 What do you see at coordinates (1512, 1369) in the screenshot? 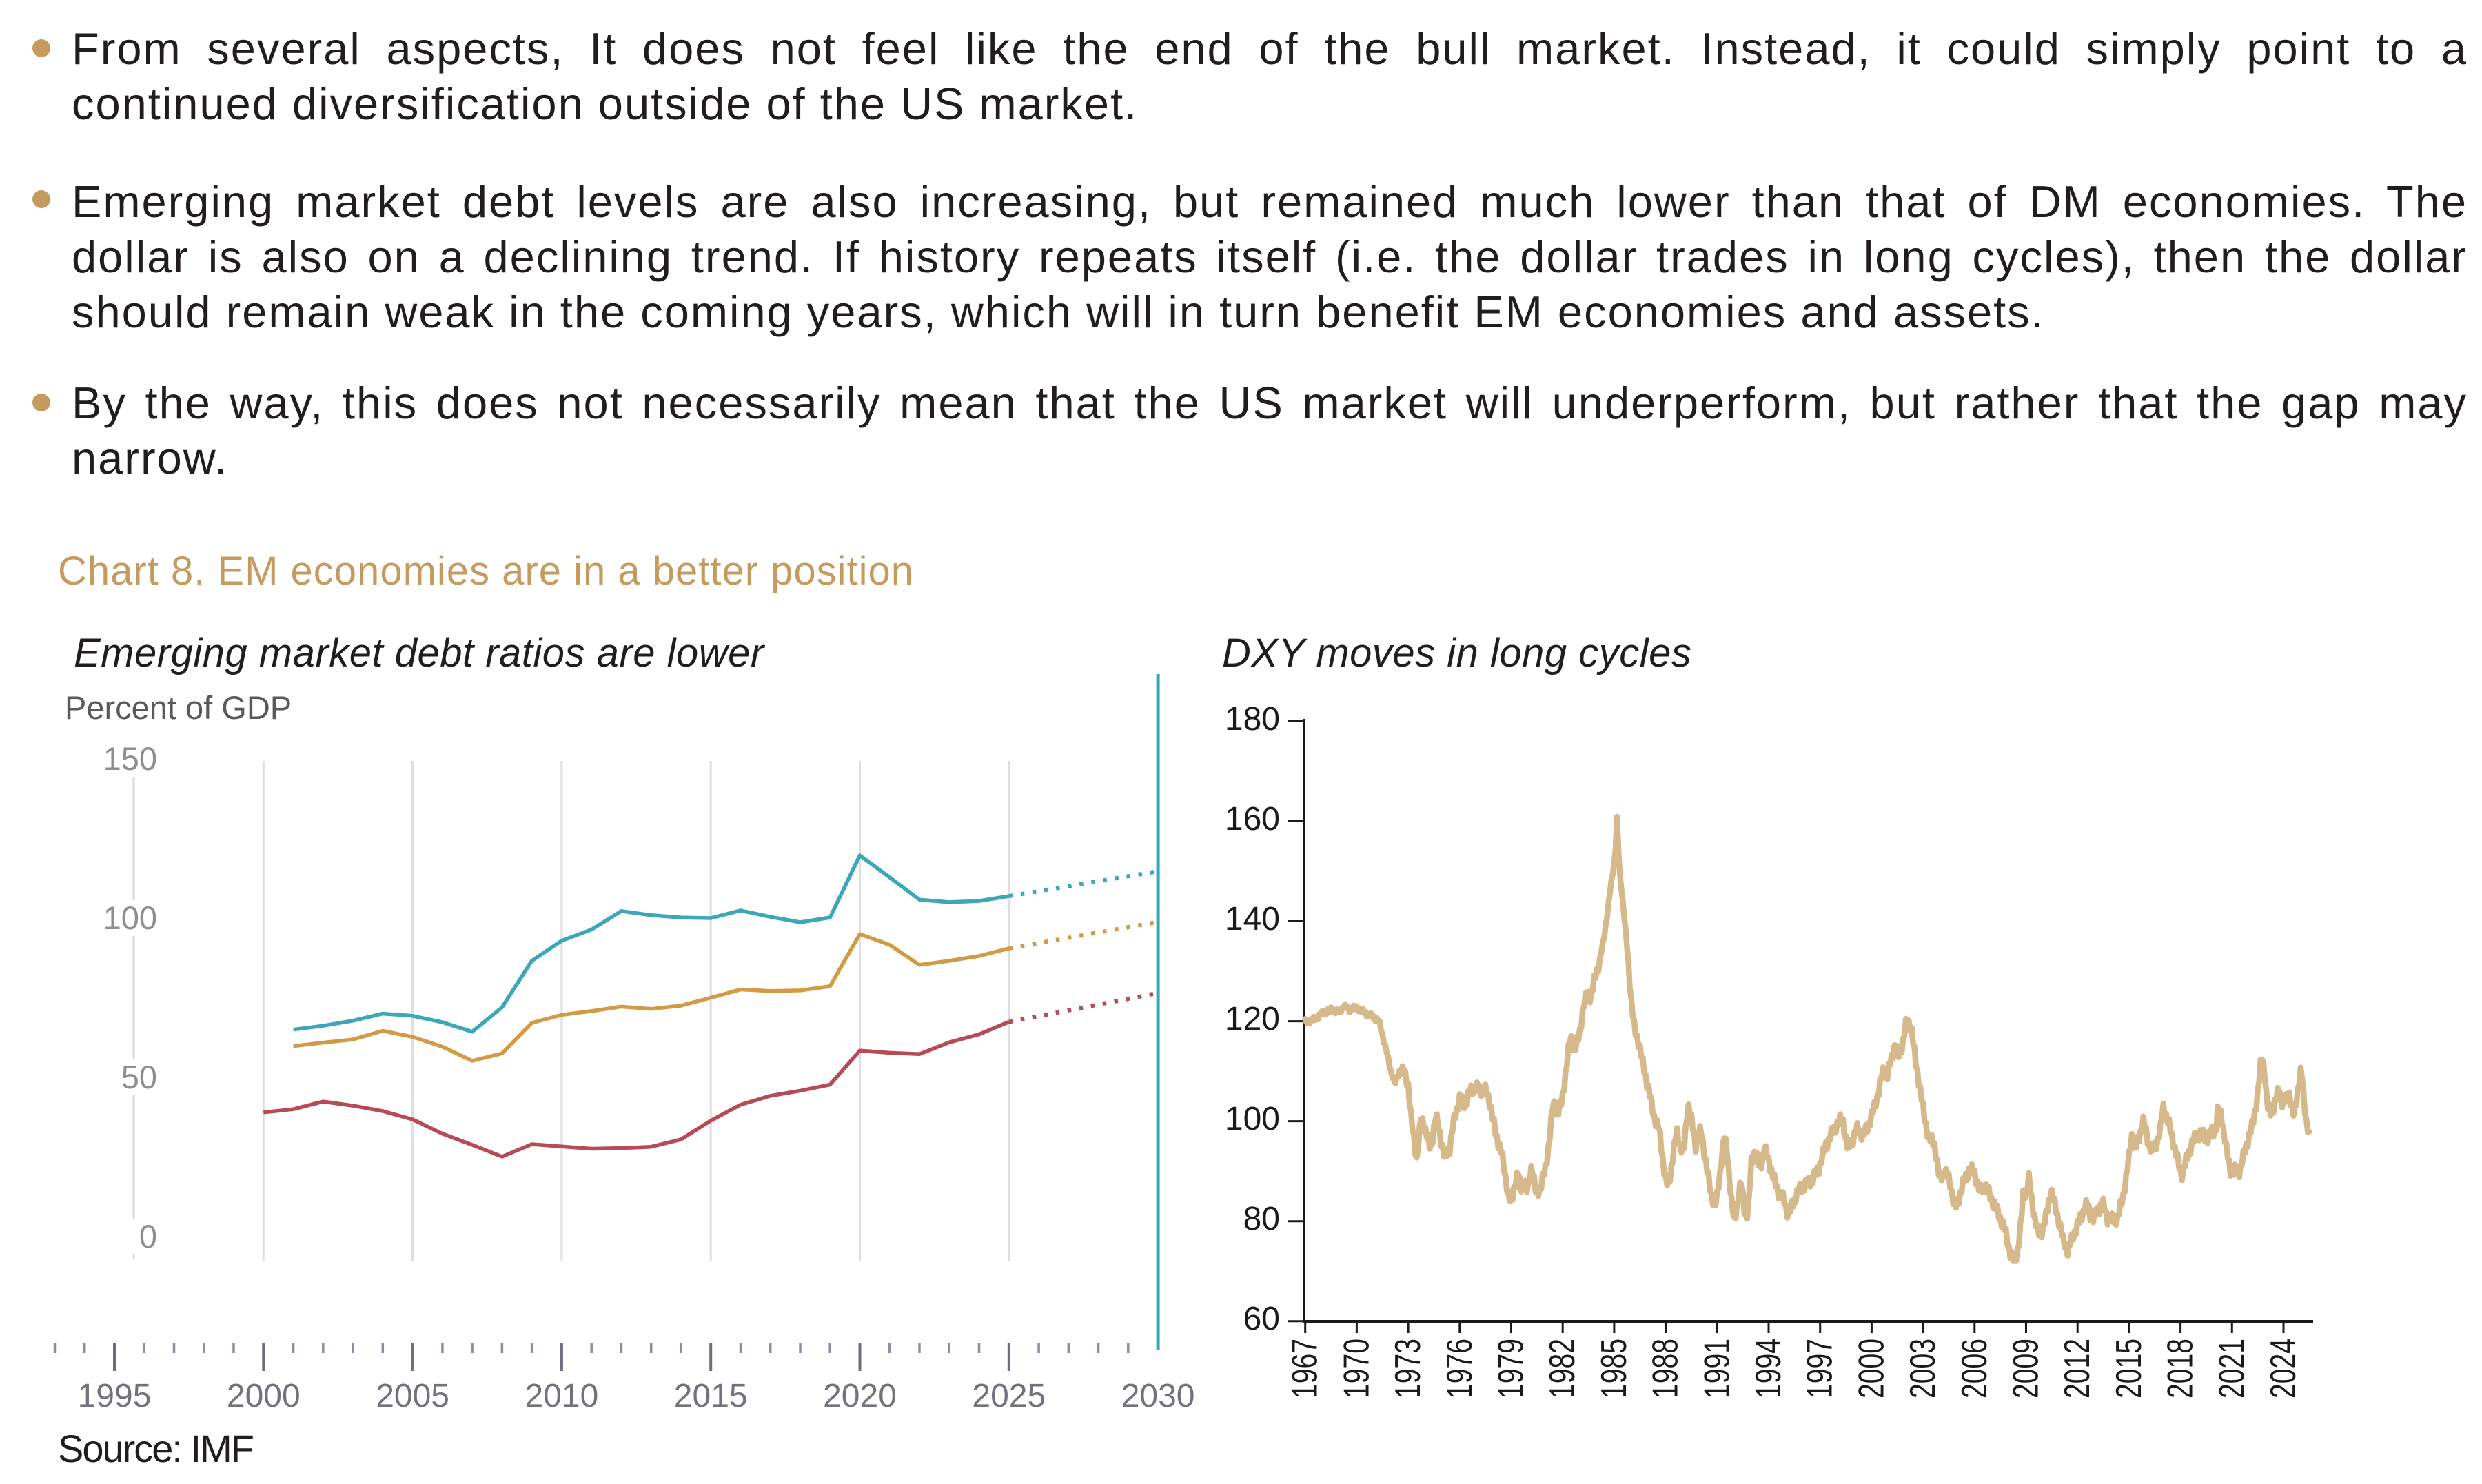
I see `svg-text: 1979` at bounding box center [1512, 1369].